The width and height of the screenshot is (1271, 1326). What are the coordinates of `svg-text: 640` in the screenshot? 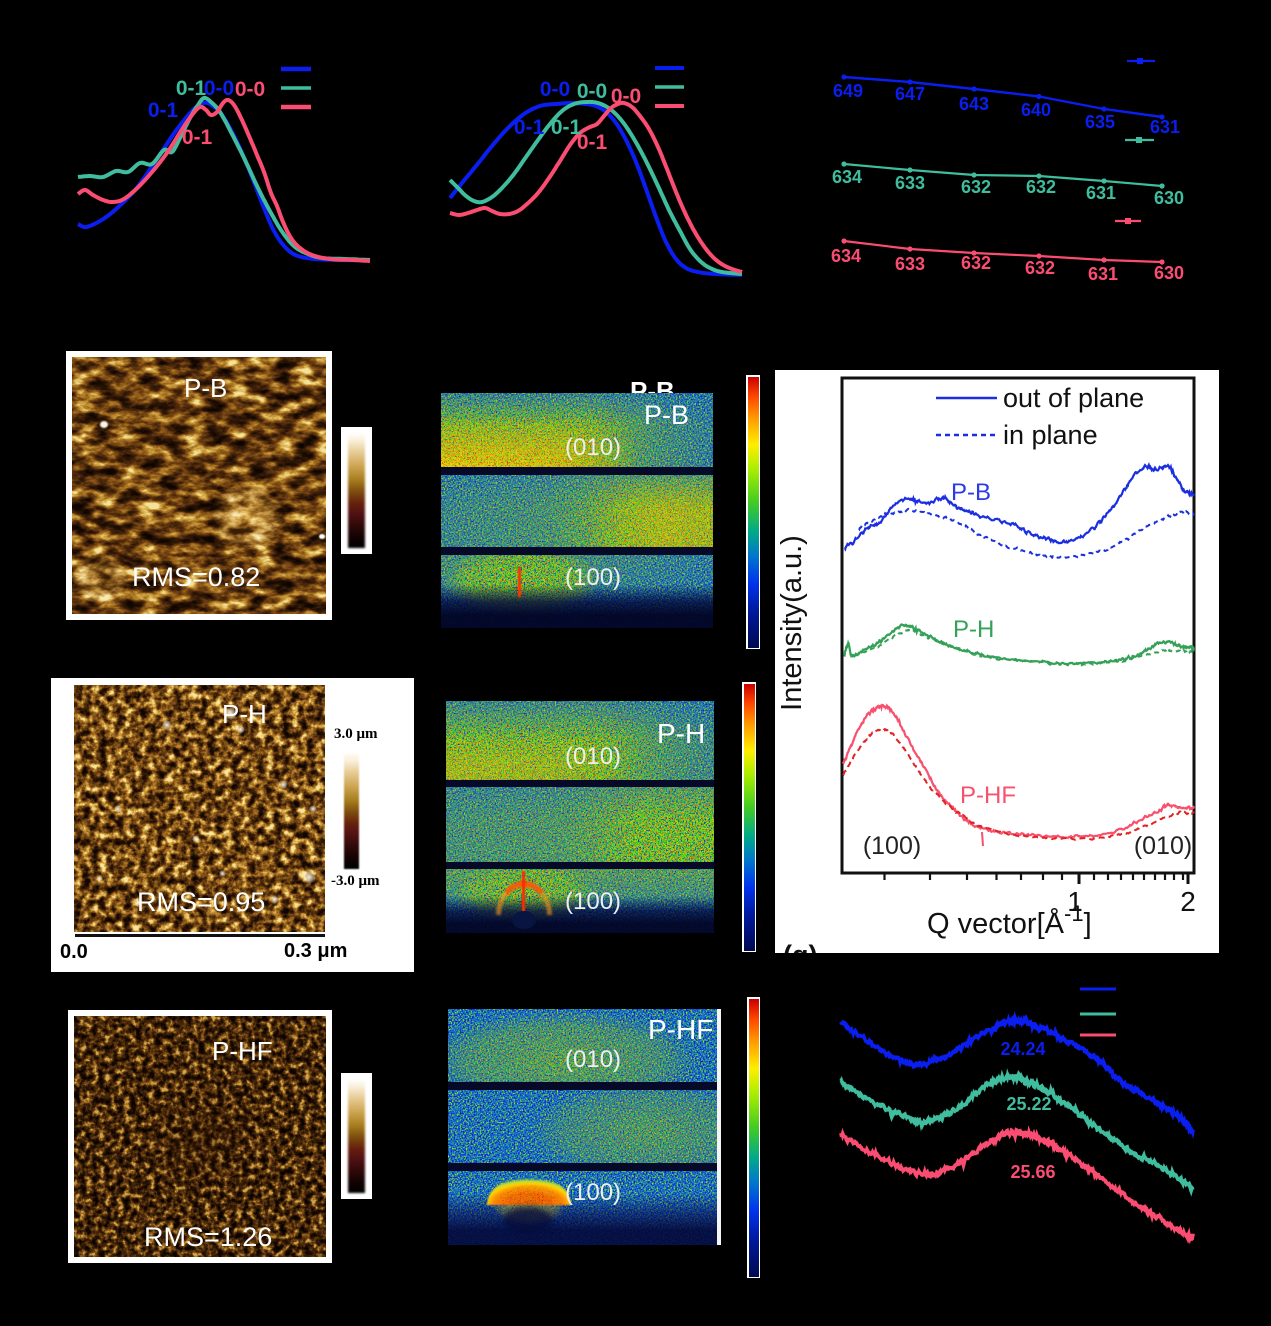 It's located at (1036, 110).